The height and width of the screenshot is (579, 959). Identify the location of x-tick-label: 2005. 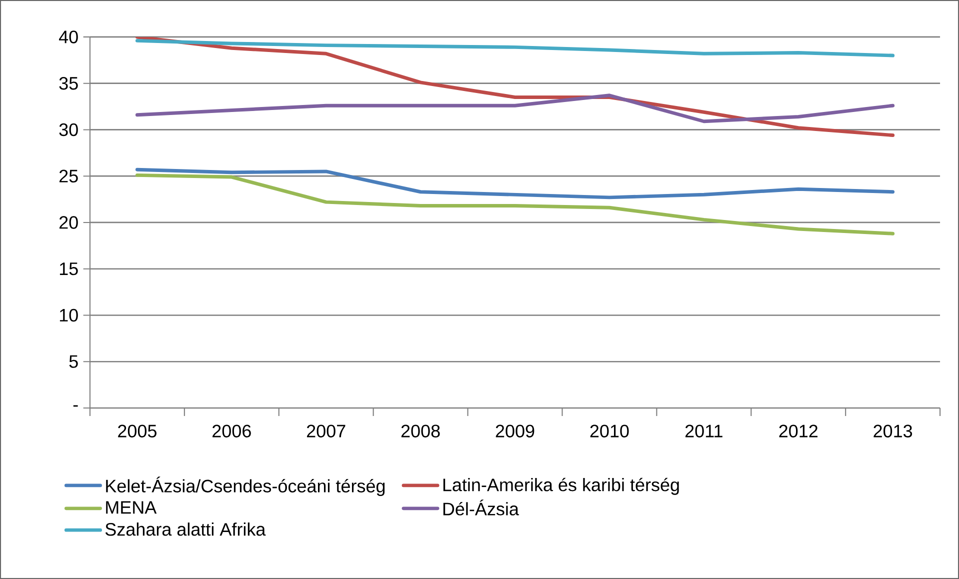
(137, 431).